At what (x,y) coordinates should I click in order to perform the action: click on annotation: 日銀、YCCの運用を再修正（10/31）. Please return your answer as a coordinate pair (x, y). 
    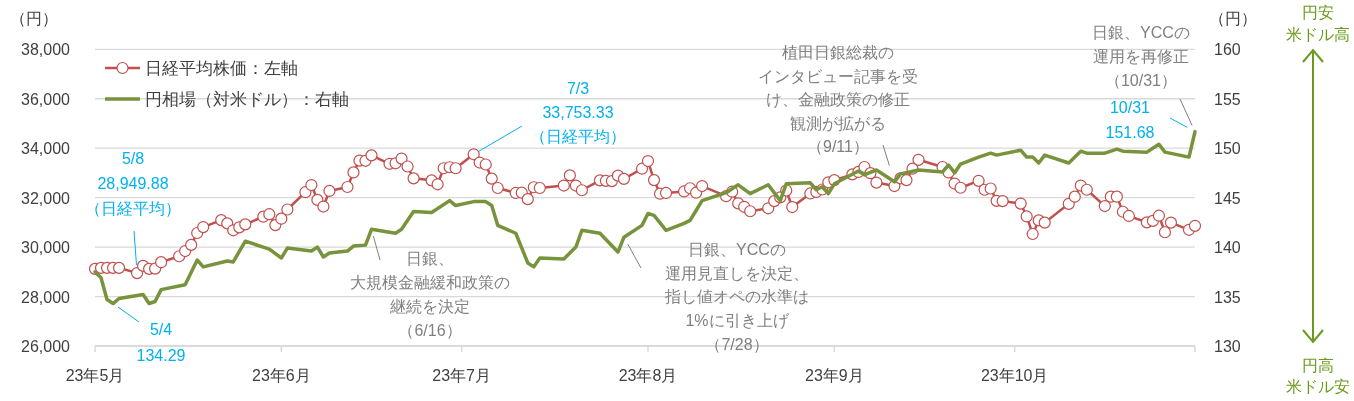
    Looking at the image, I should click on (1141, 56).